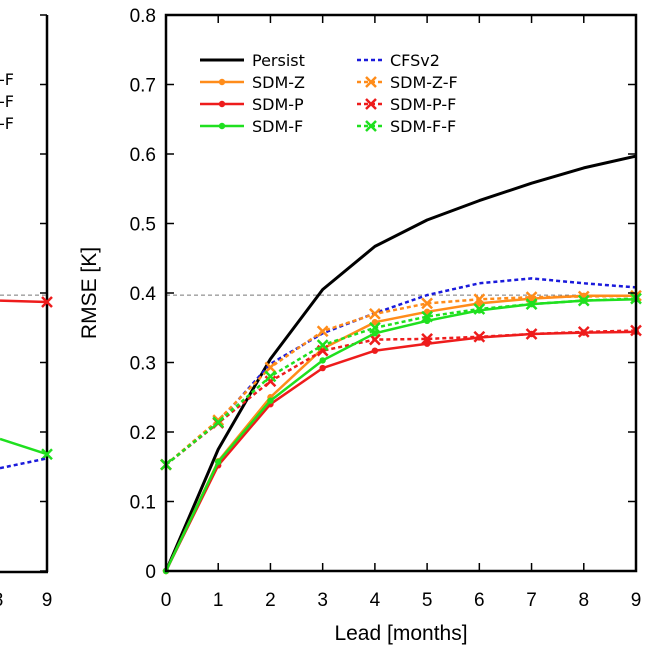  I want to click on legend-item-persist: Persist, so click(252, 60).